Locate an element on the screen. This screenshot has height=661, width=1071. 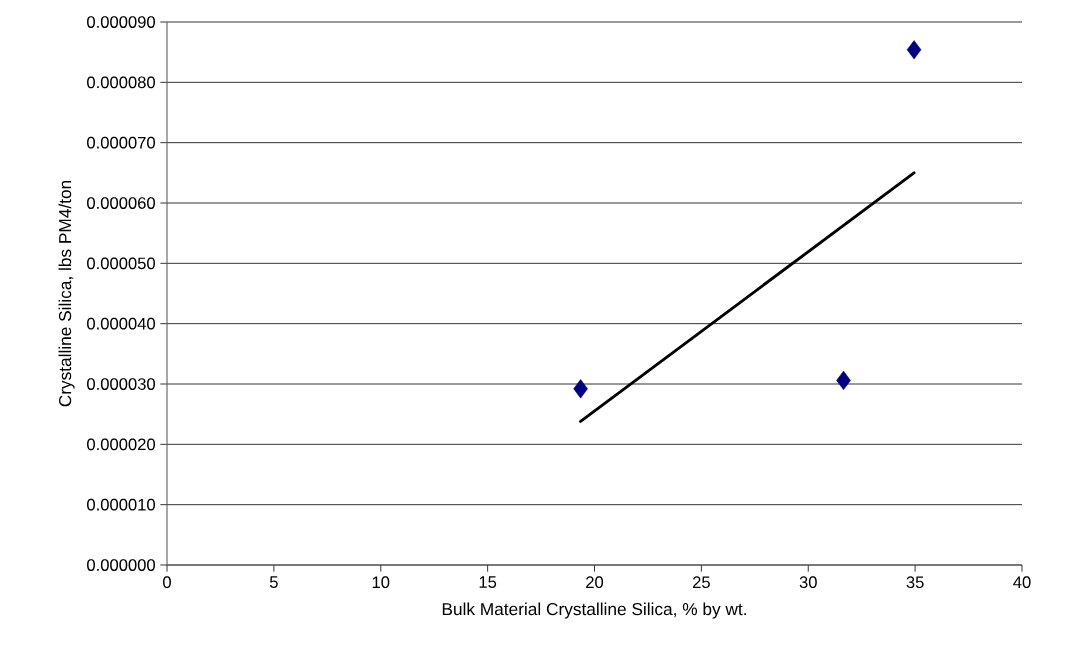
x-tick-label: 25 is located at coordinates (701, 582).